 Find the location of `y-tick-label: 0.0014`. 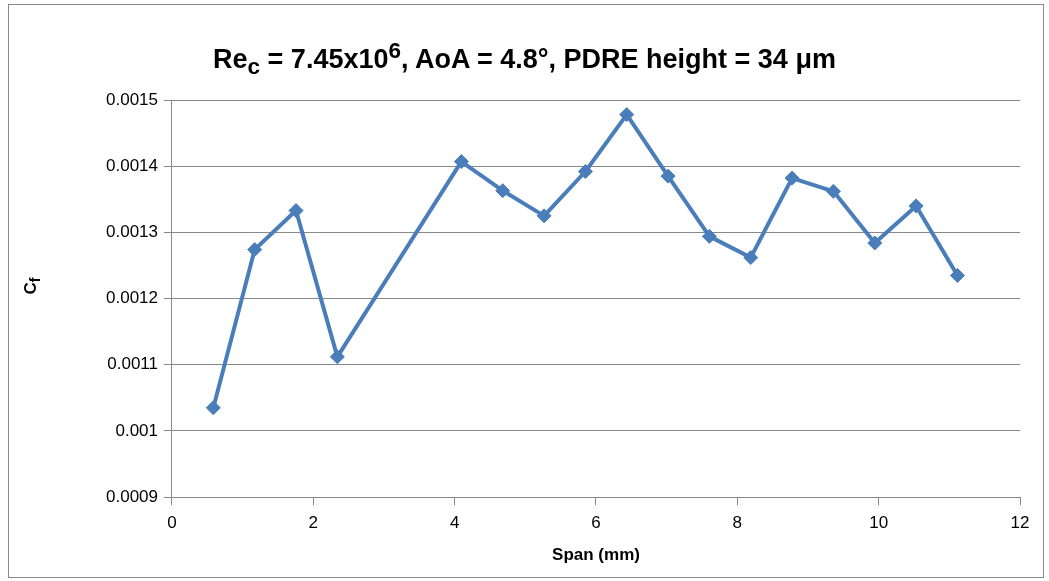

y-tick-label: 0.0014 is located at coordinates (132, 165).